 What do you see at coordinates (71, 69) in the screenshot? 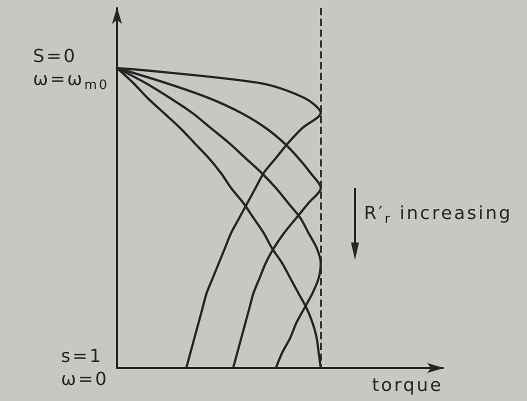
I see `y-tick-label: S=0 ω=ω$_{m0}$` at bounding box center [71, 69].